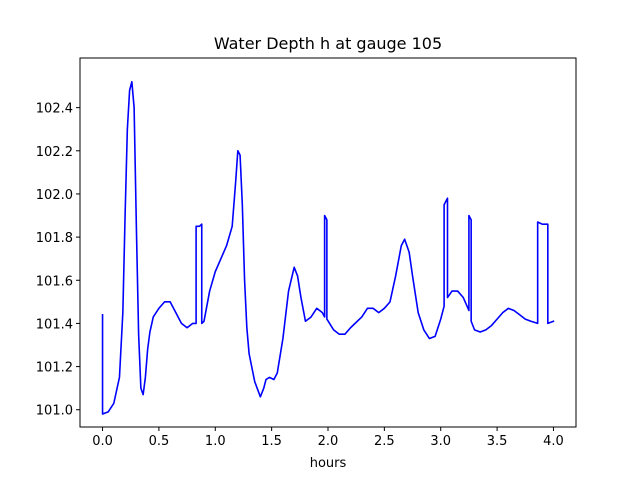 The image size is (640, 480). Describe the element at coordinates (215, 441) in the screenshot. I see `x-tick-label: 1.0` at that location.